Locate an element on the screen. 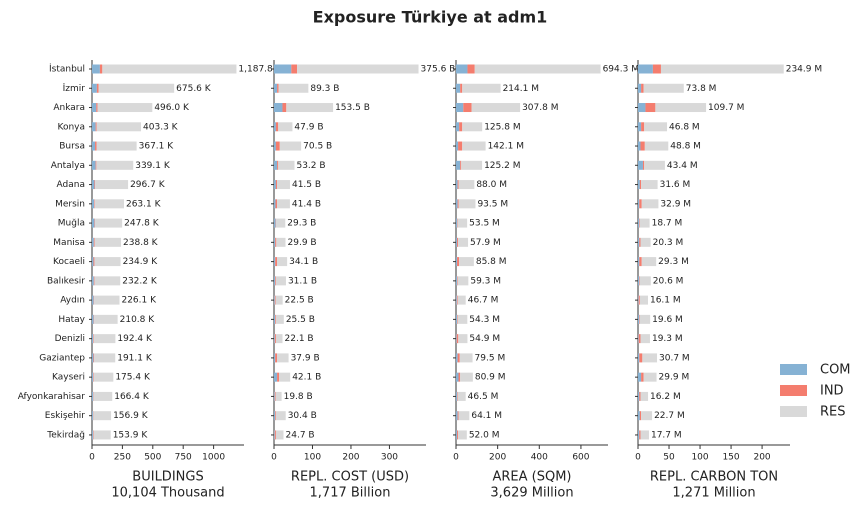 The height and width of the screenshot is (510, 867). total-label: 496.0 K is located at coordinates (172, 108).